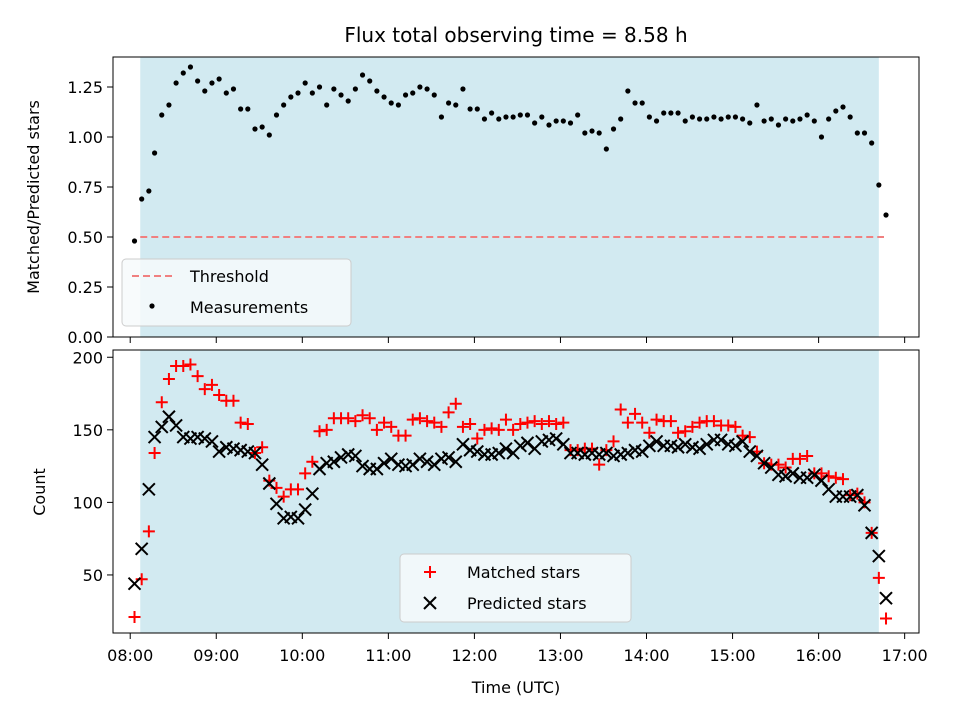 The width and height of the screenshot is (960, 720). What do you see at coordinates (216, 655) in the screenshot?
I see `x-tick-label: 09:00` at bounding box center [216, 655].